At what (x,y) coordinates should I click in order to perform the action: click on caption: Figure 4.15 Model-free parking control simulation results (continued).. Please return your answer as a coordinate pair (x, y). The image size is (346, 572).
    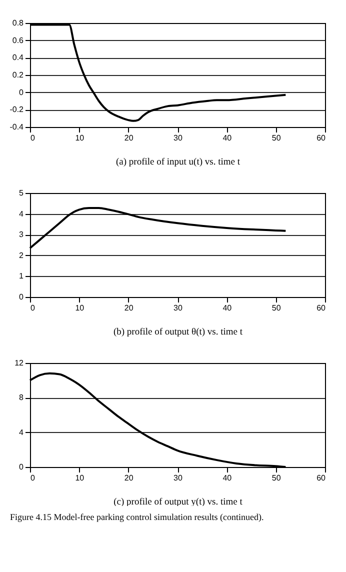
    Looking at the image, I should click on (137, 517).